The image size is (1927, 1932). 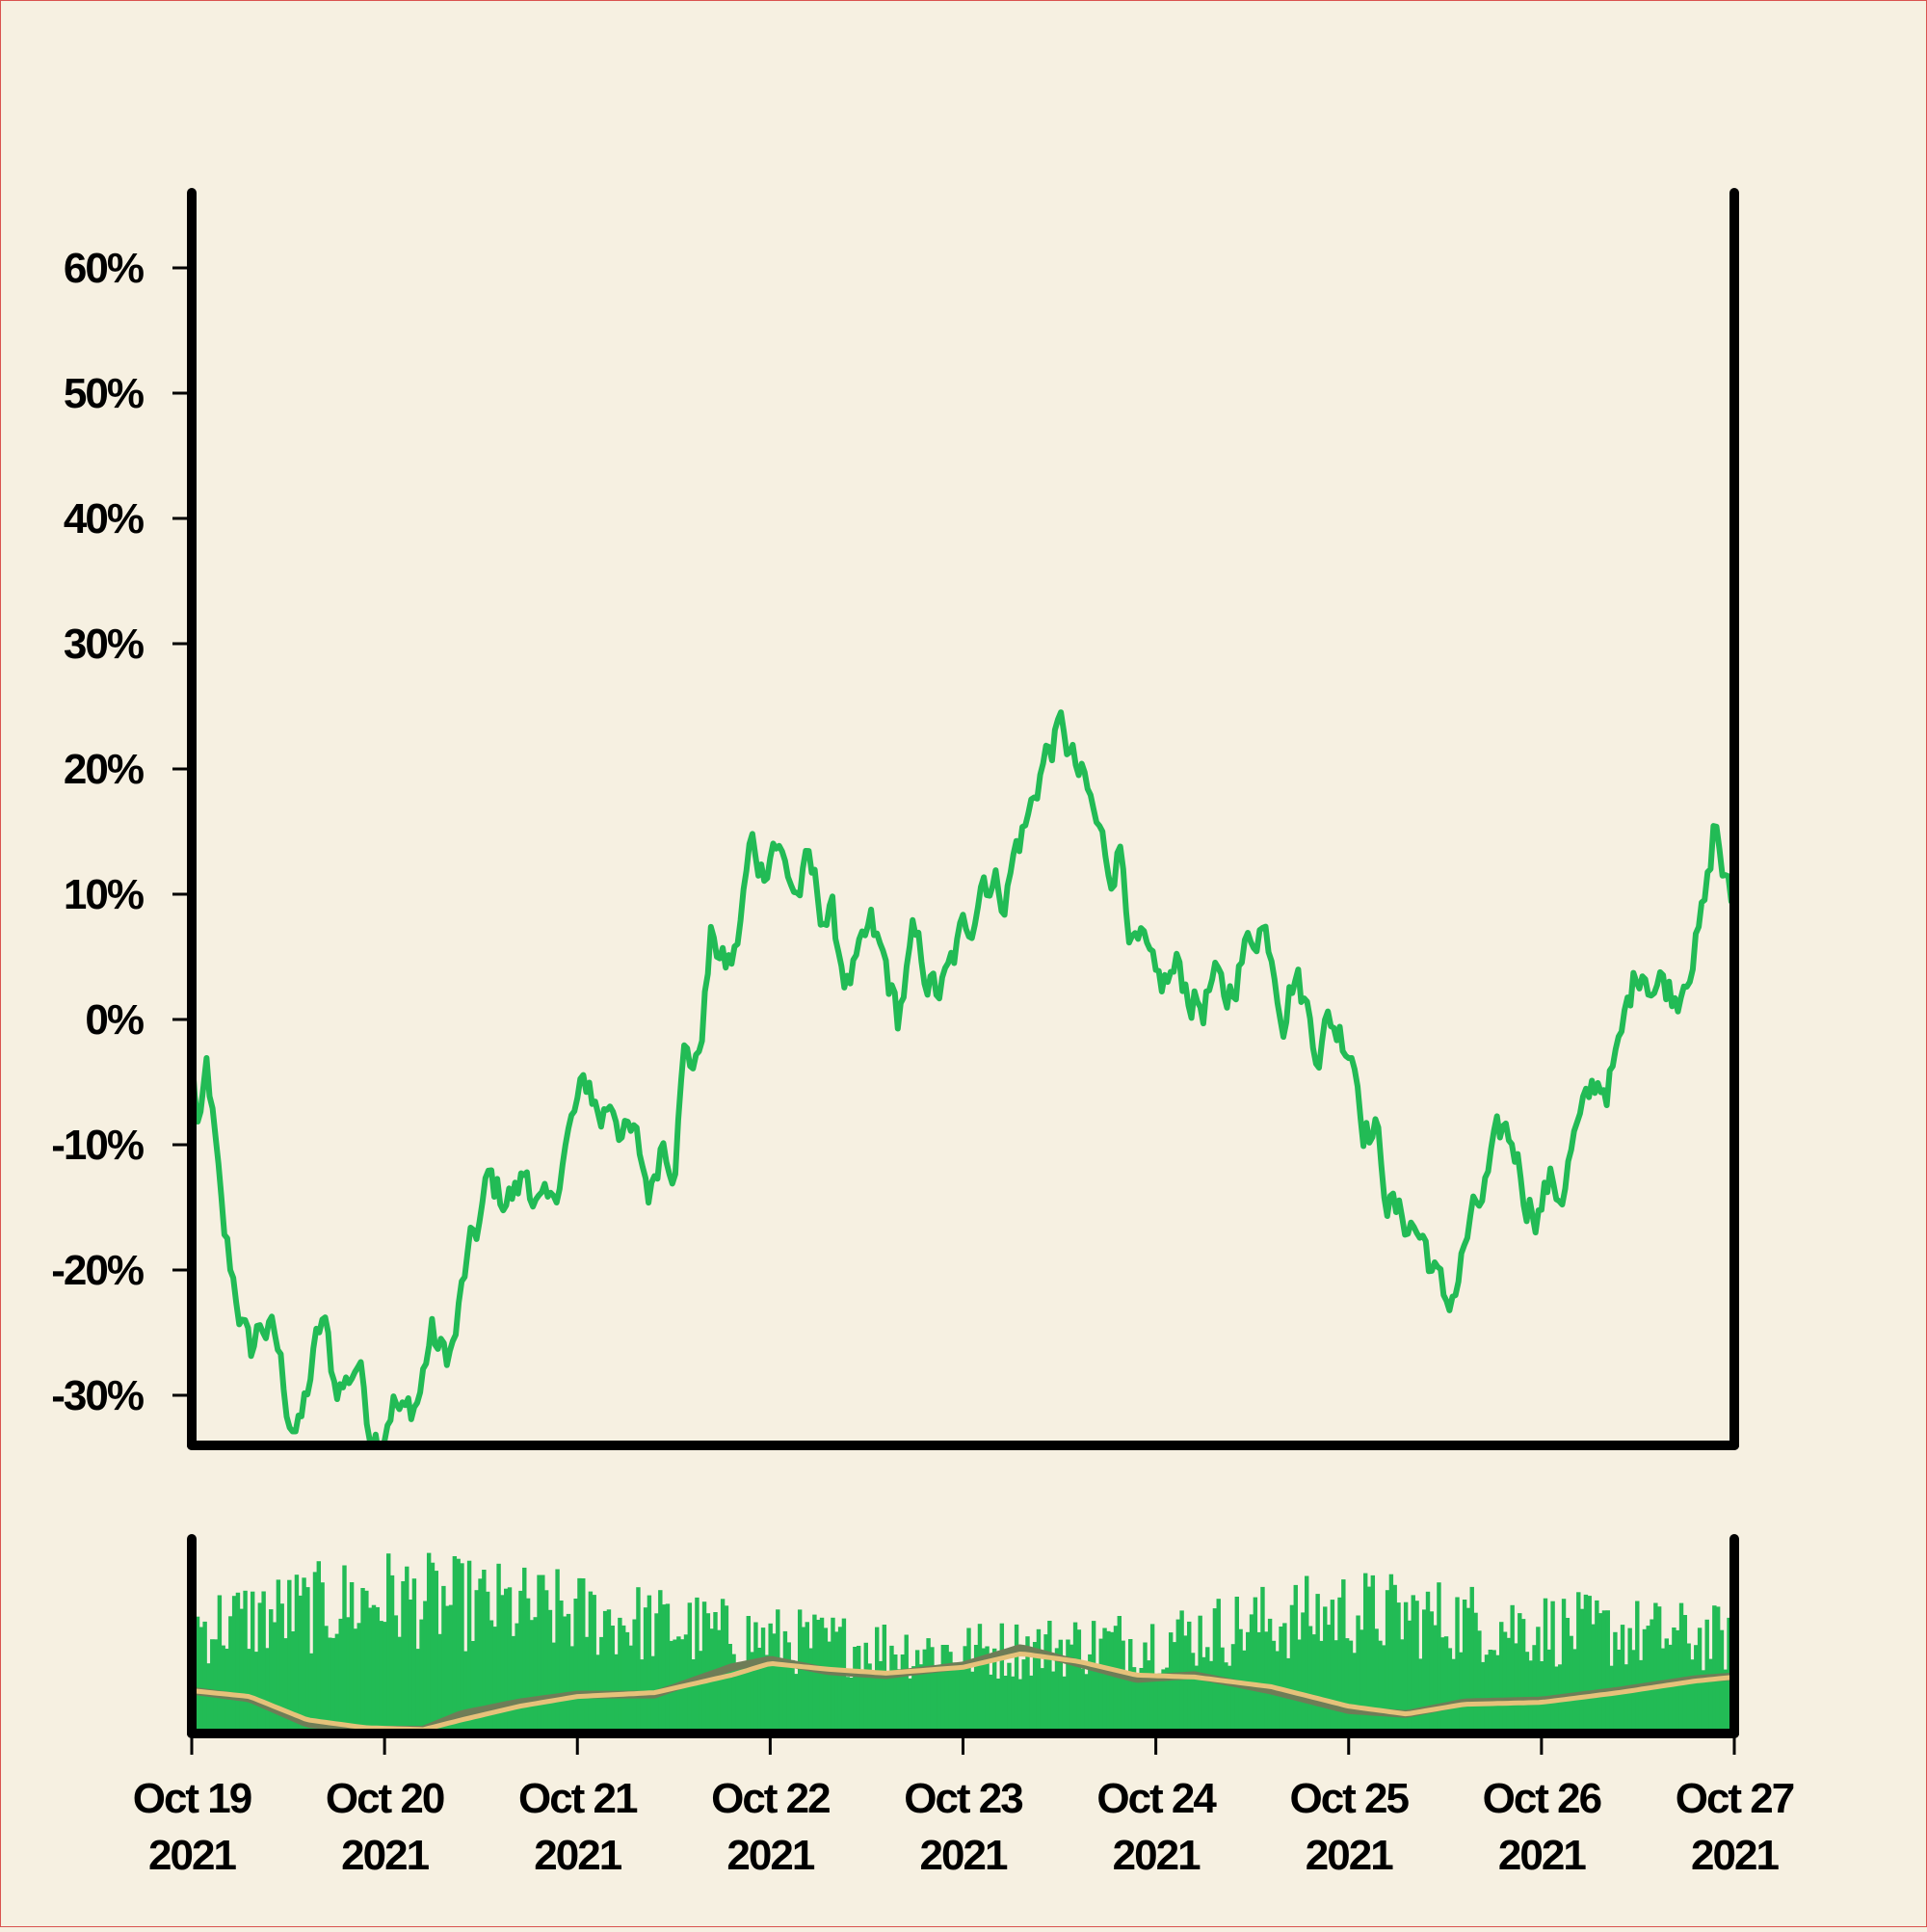 I want to click on x-tick-label-date: Oct 25, so click(x=1349, y=1798).